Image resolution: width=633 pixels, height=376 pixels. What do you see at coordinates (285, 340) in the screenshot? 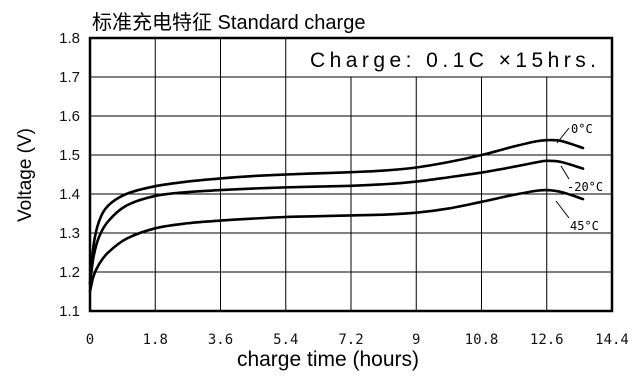
I see `x-tick-label: 5.4` at bounding box center [285, 340].